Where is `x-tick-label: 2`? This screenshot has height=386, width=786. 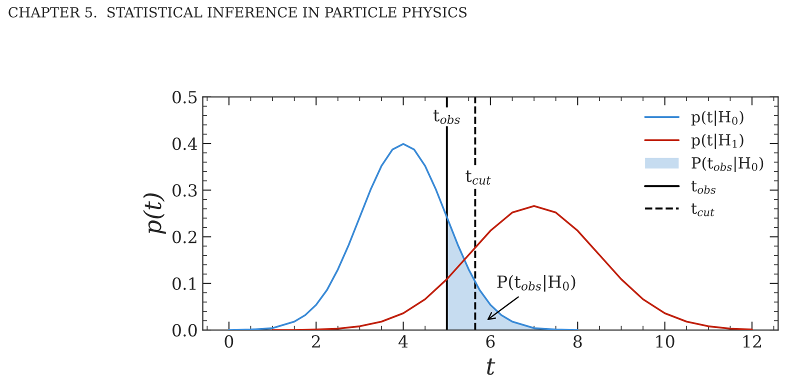 x-tick-label: 2 is located at coordinates (316, 341).